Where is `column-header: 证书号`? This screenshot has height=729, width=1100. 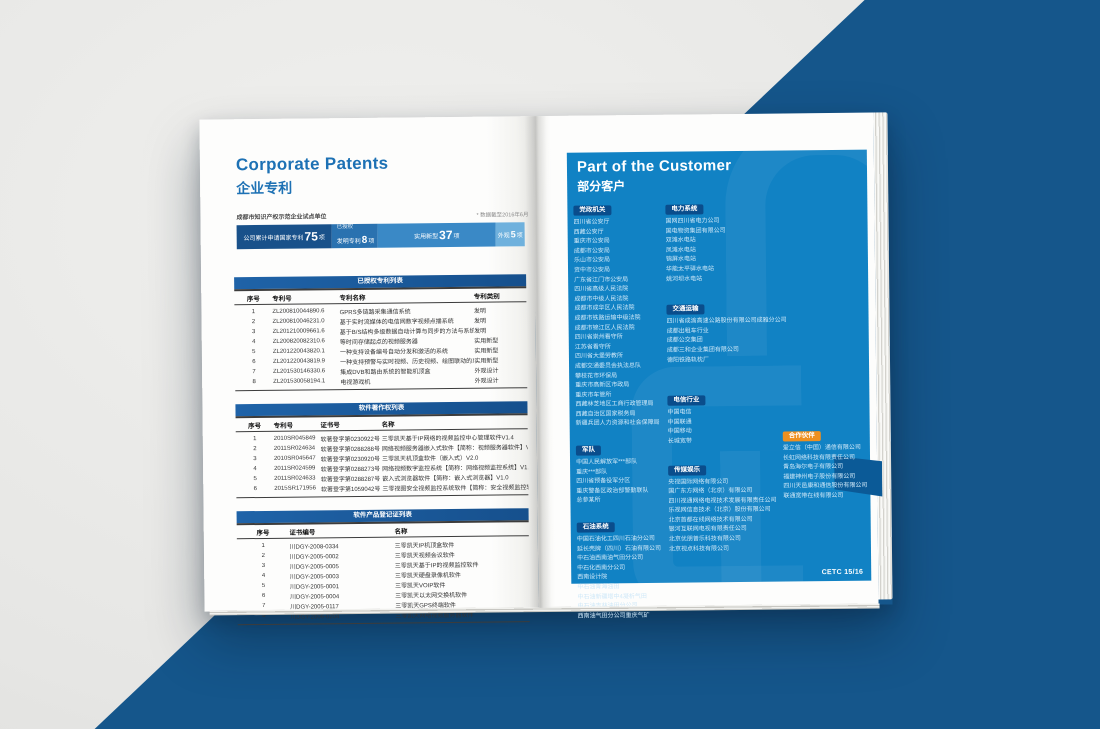
column-header: 证书号 is located at coordinates (330, 425).